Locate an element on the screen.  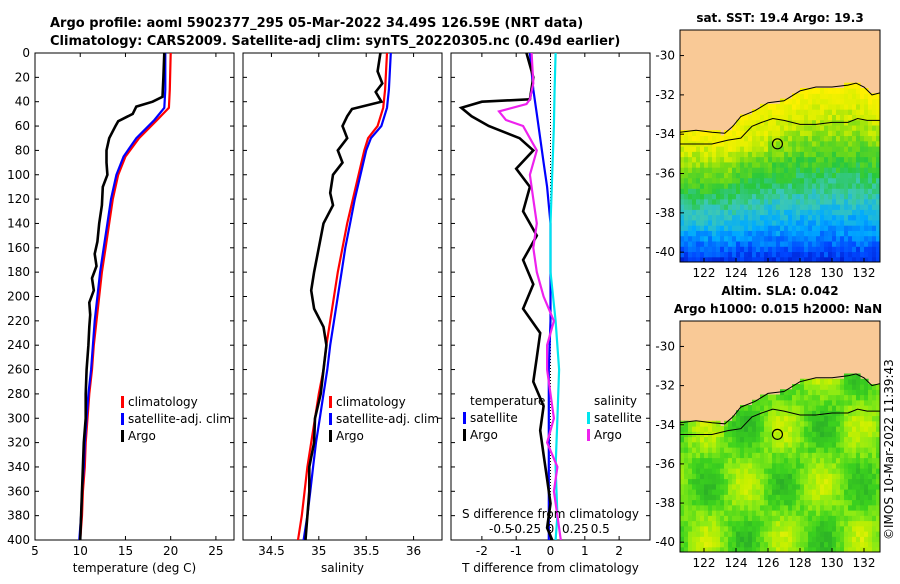
series-line-s-argo is located at coordinates (529, 296).